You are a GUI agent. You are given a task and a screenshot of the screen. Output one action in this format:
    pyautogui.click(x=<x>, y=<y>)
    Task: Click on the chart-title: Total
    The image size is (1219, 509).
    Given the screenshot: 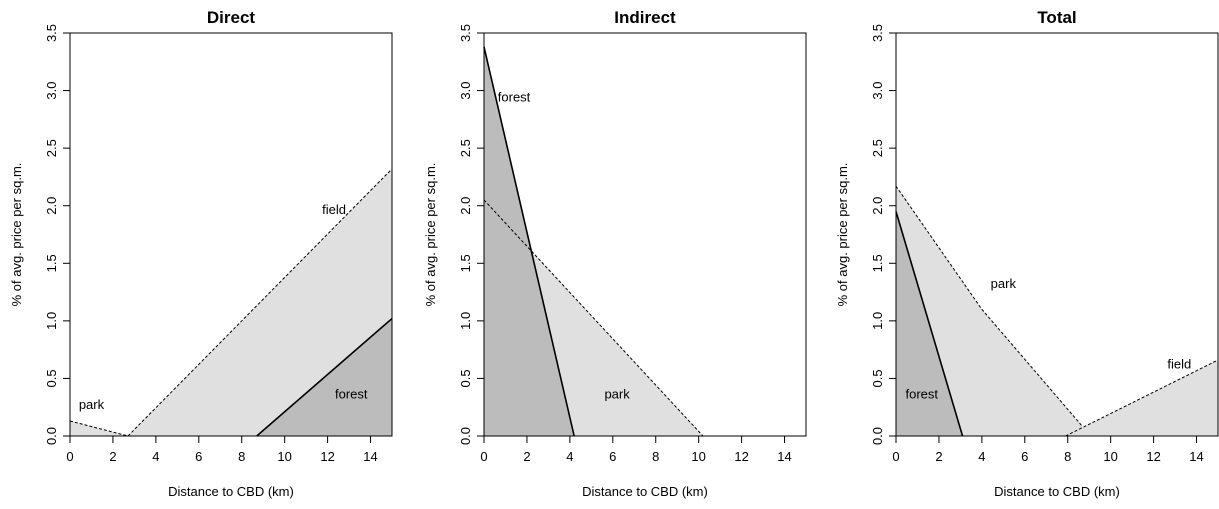 What is the action you would take?
    pyautogui.click(x=1056, y=17)
    